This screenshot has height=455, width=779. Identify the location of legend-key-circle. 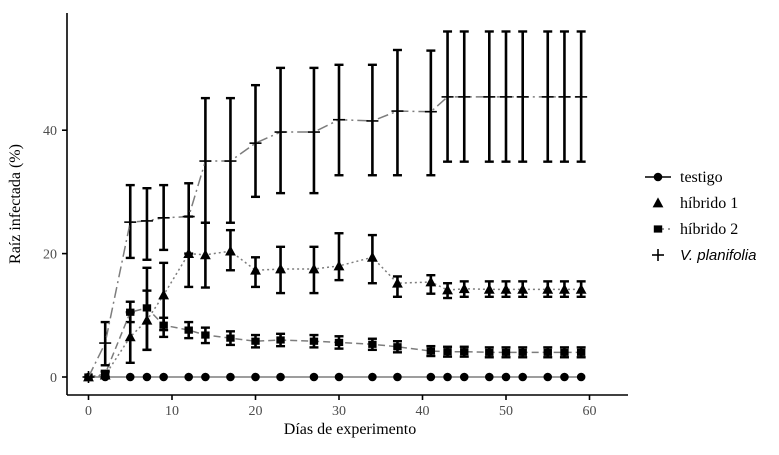
(658, 177).